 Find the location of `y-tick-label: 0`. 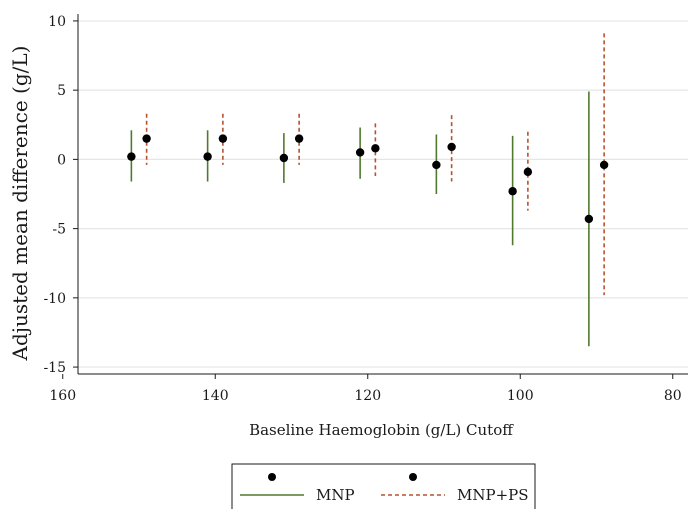

y-tick-label: 0 is located at coordinates (61, 160).